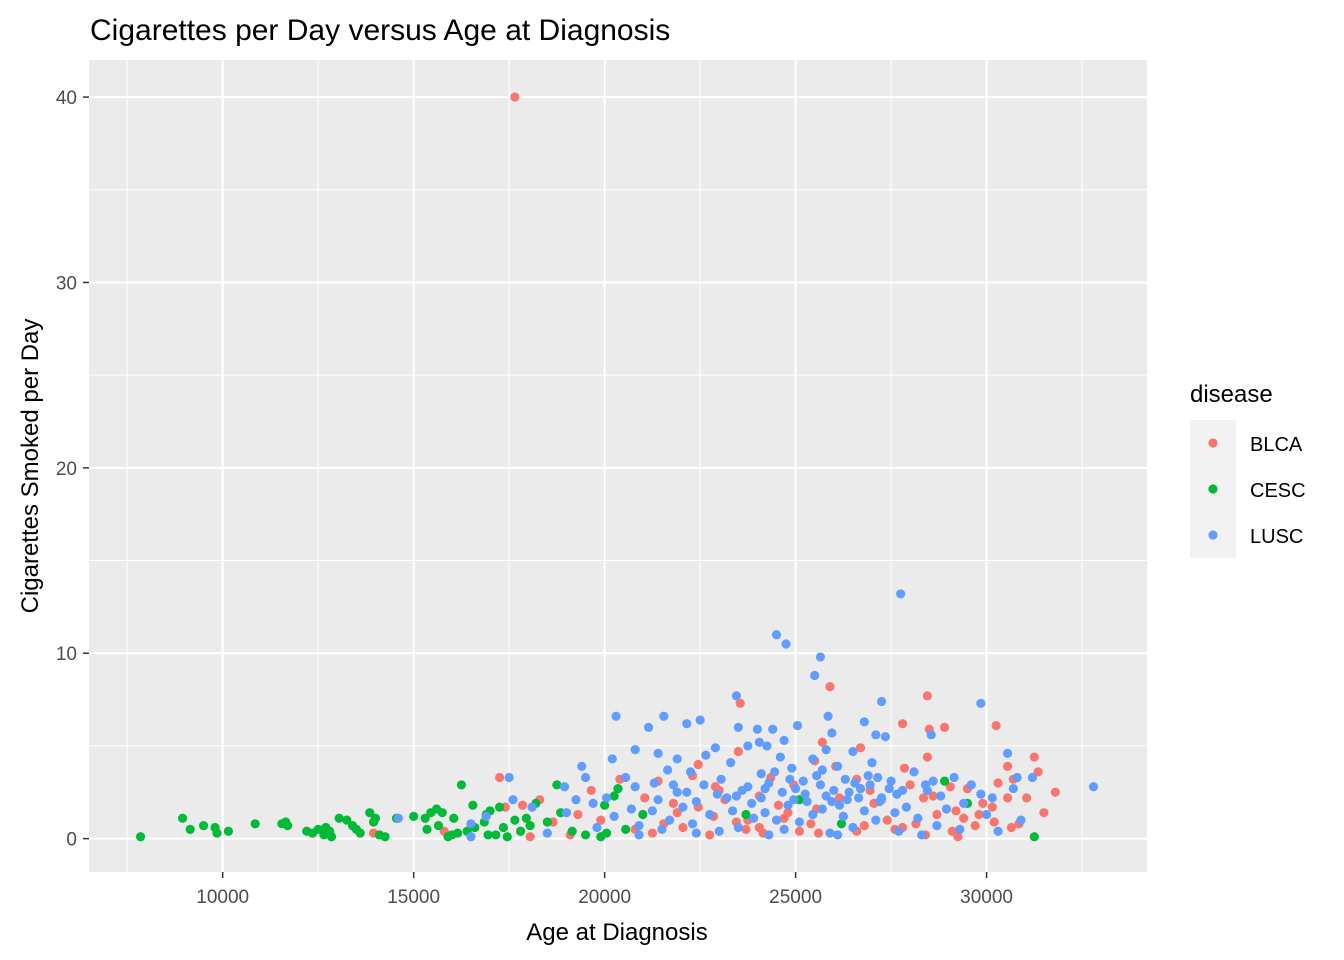 Image resolution: width=1344 pixels, height=960 pixels. What do you see at coordinates (1213, 443) in the screenshot?
I see `legend-key-blca` at bounding box center [1213, 443].